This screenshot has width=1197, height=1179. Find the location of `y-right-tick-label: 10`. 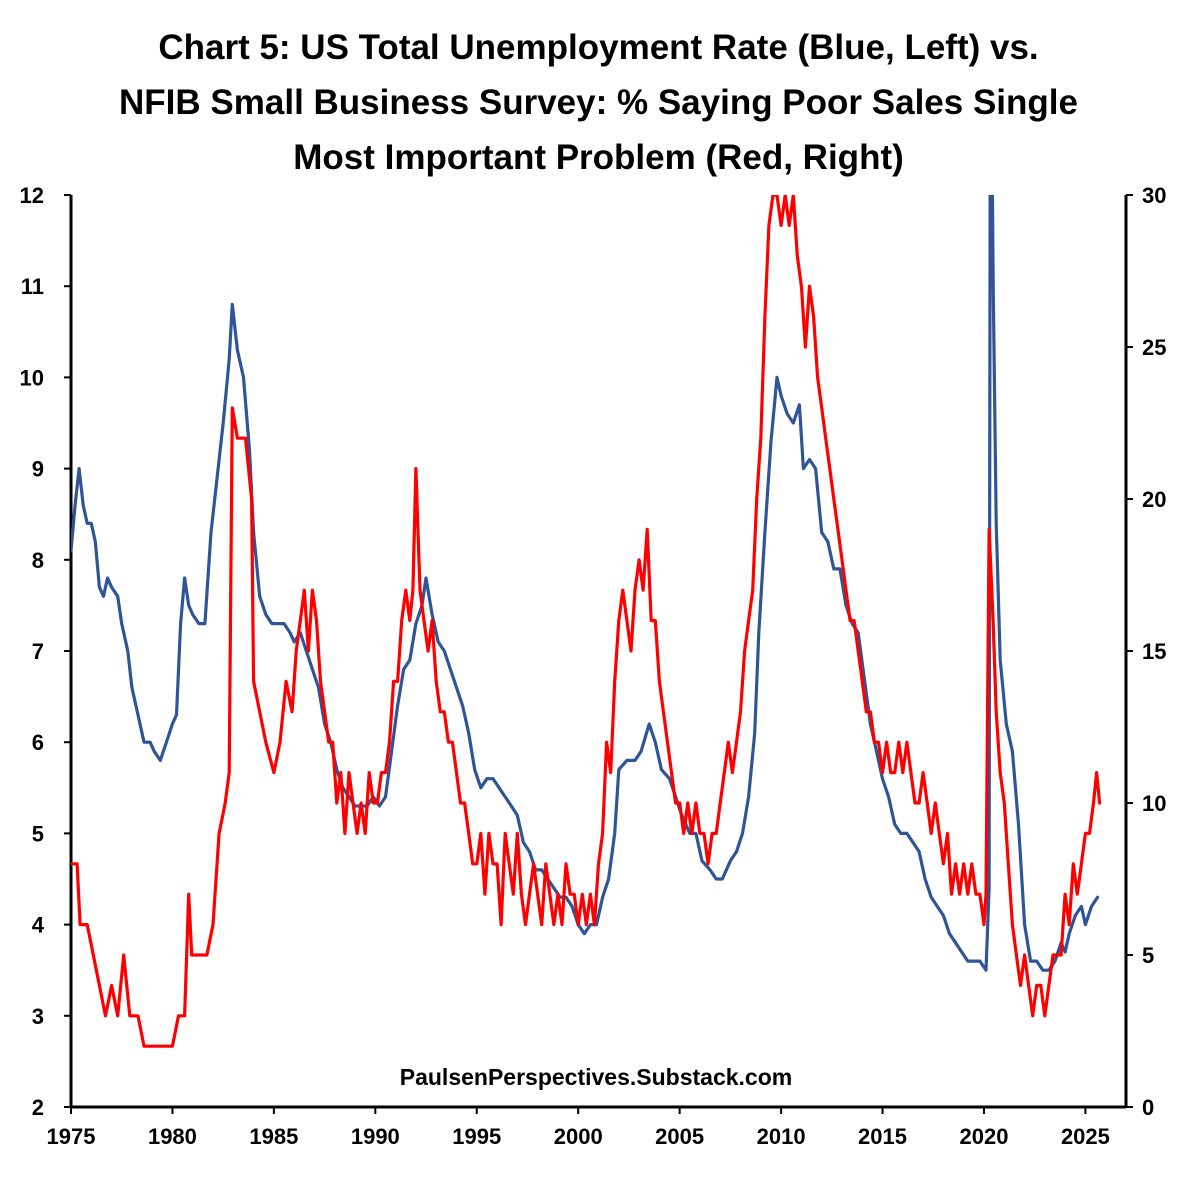

y-right-tick-label: 10 is located at coordinates (1154, 803).